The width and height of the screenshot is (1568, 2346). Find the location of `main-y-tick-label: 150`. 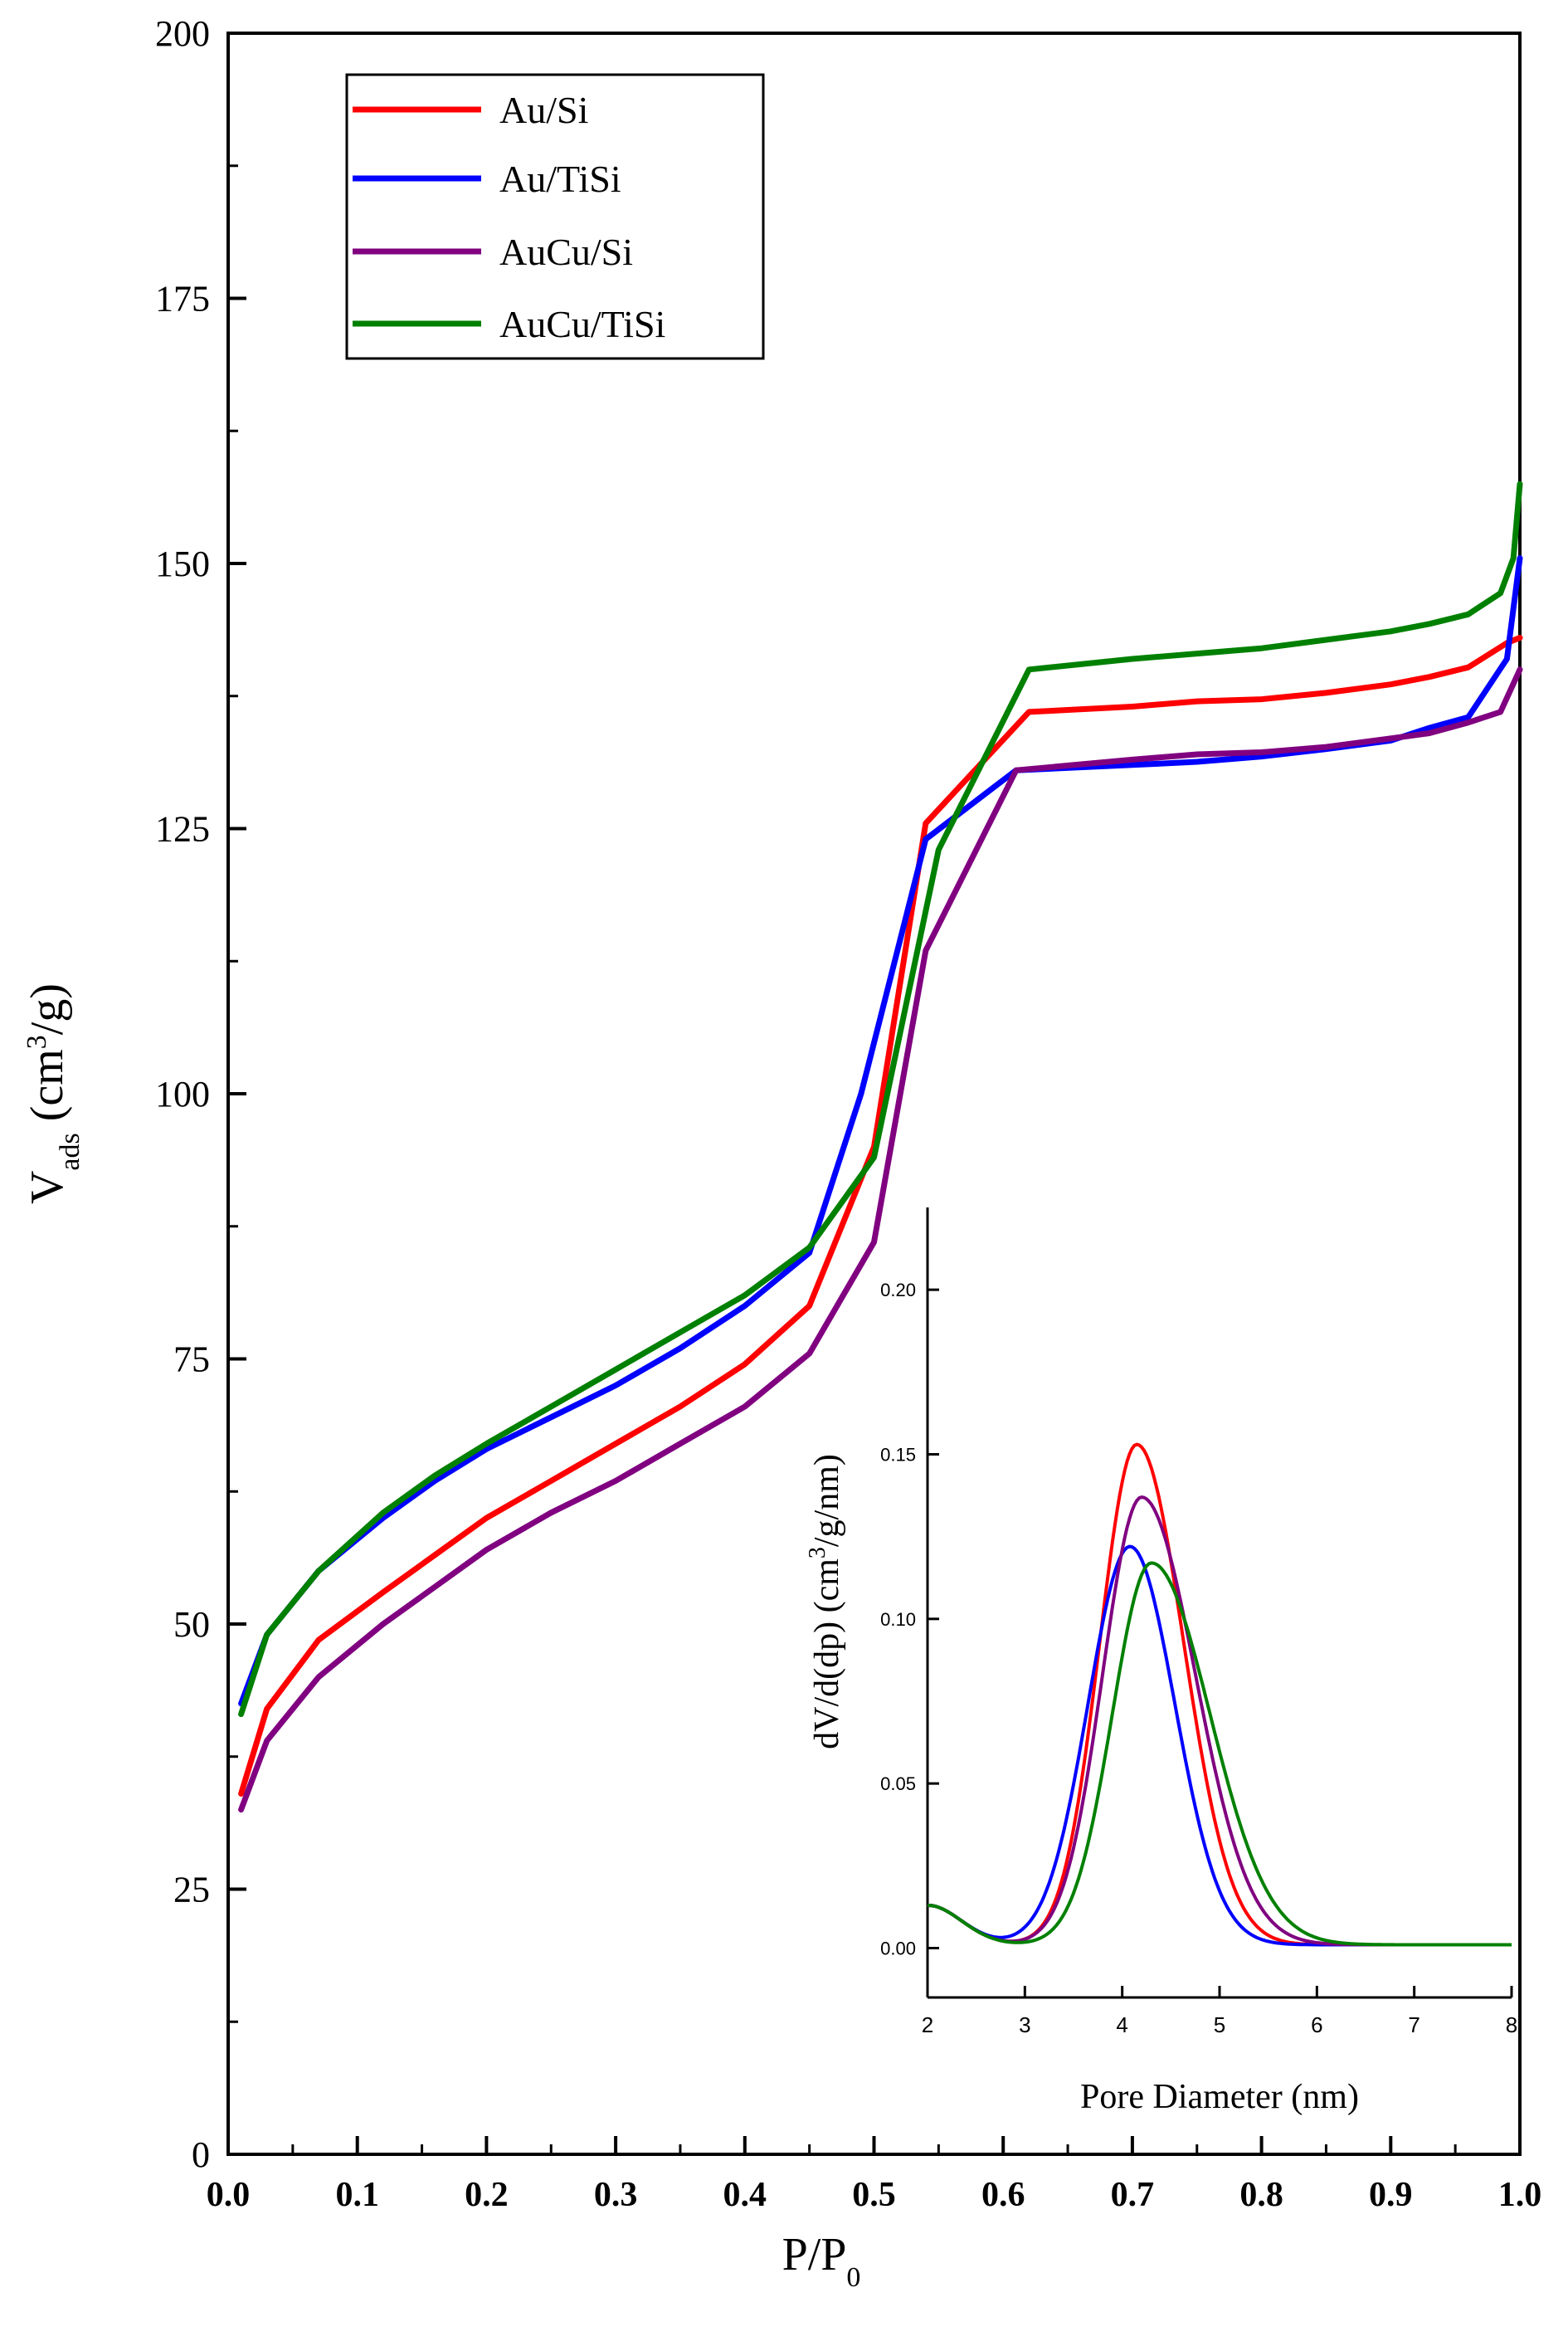

main-y-tick-label: 150 is located at coordinates (182, 564).